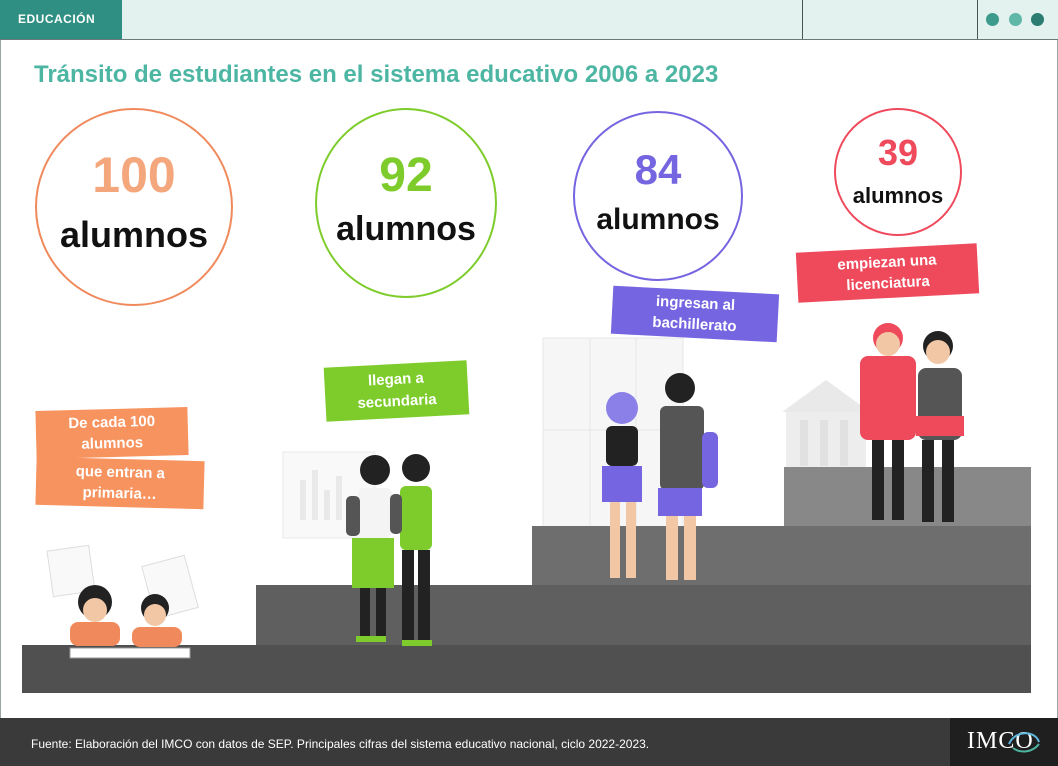  Describe the element at coordinates (406, 203) in the screenshot. I see `stat-circle-secundaria: 92 alumnos` at that location.